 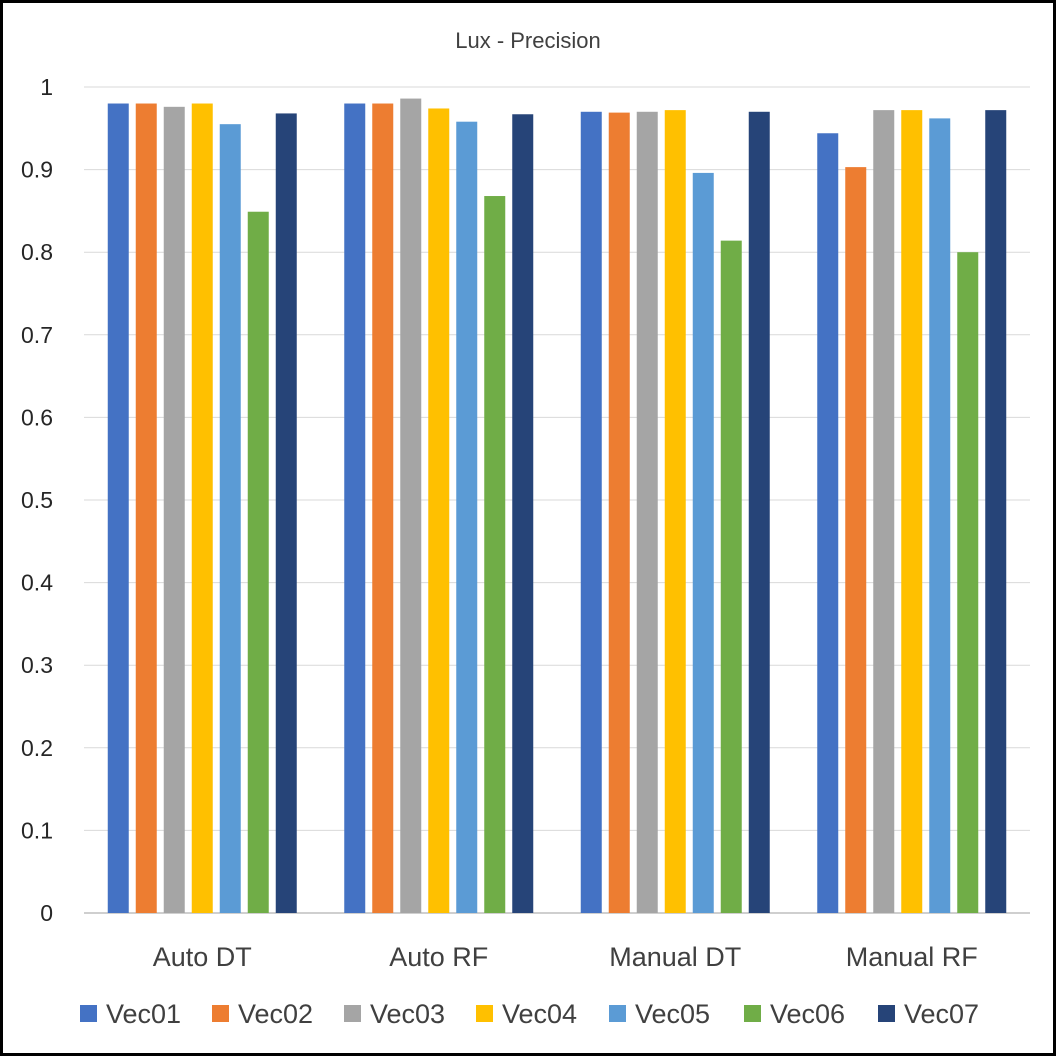 I want to click on x-category-label: Auto RF, so click(x=438, y=957).